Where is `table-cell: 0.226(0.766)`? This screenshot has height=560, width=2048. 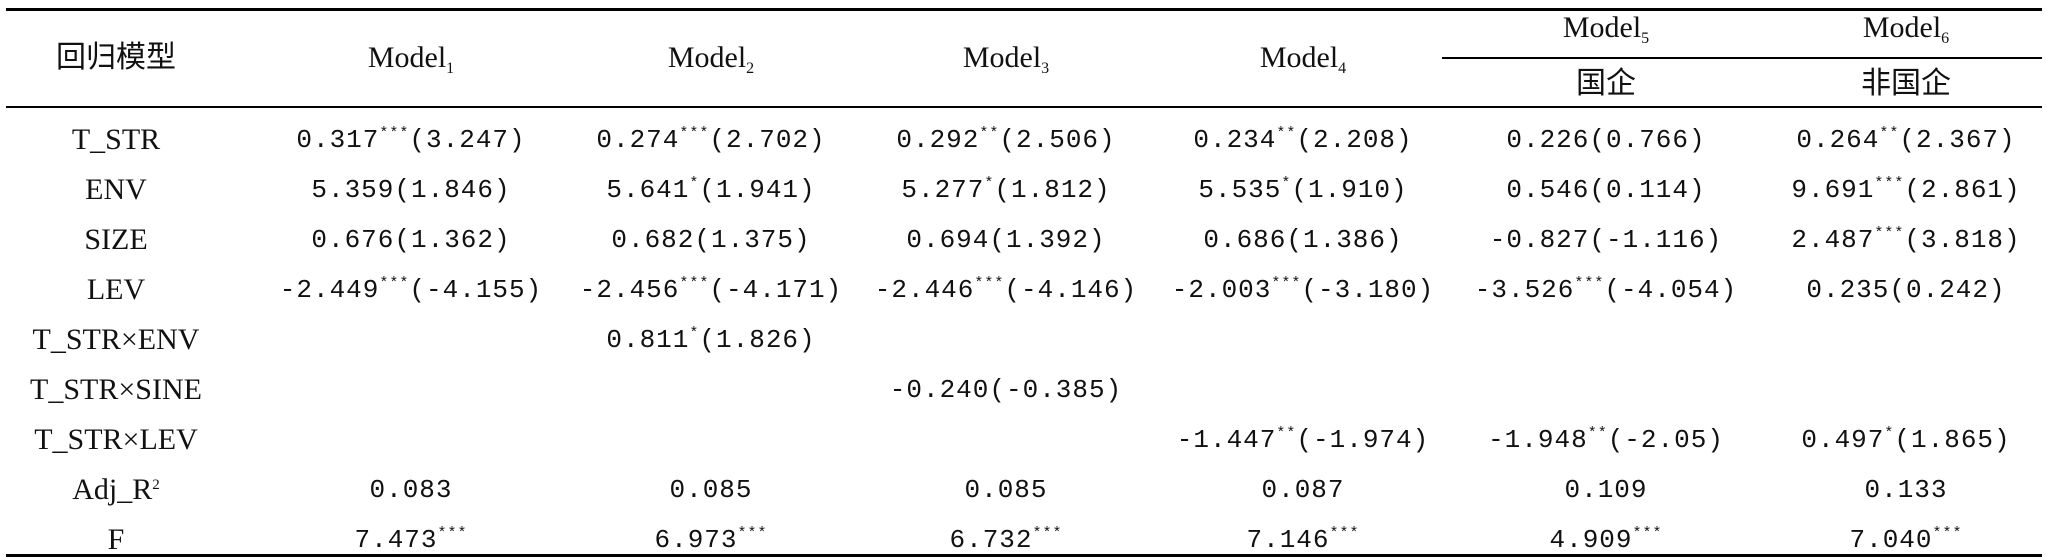
table-cell: 0.226(0.766) is located at coordinates (1606, 140).